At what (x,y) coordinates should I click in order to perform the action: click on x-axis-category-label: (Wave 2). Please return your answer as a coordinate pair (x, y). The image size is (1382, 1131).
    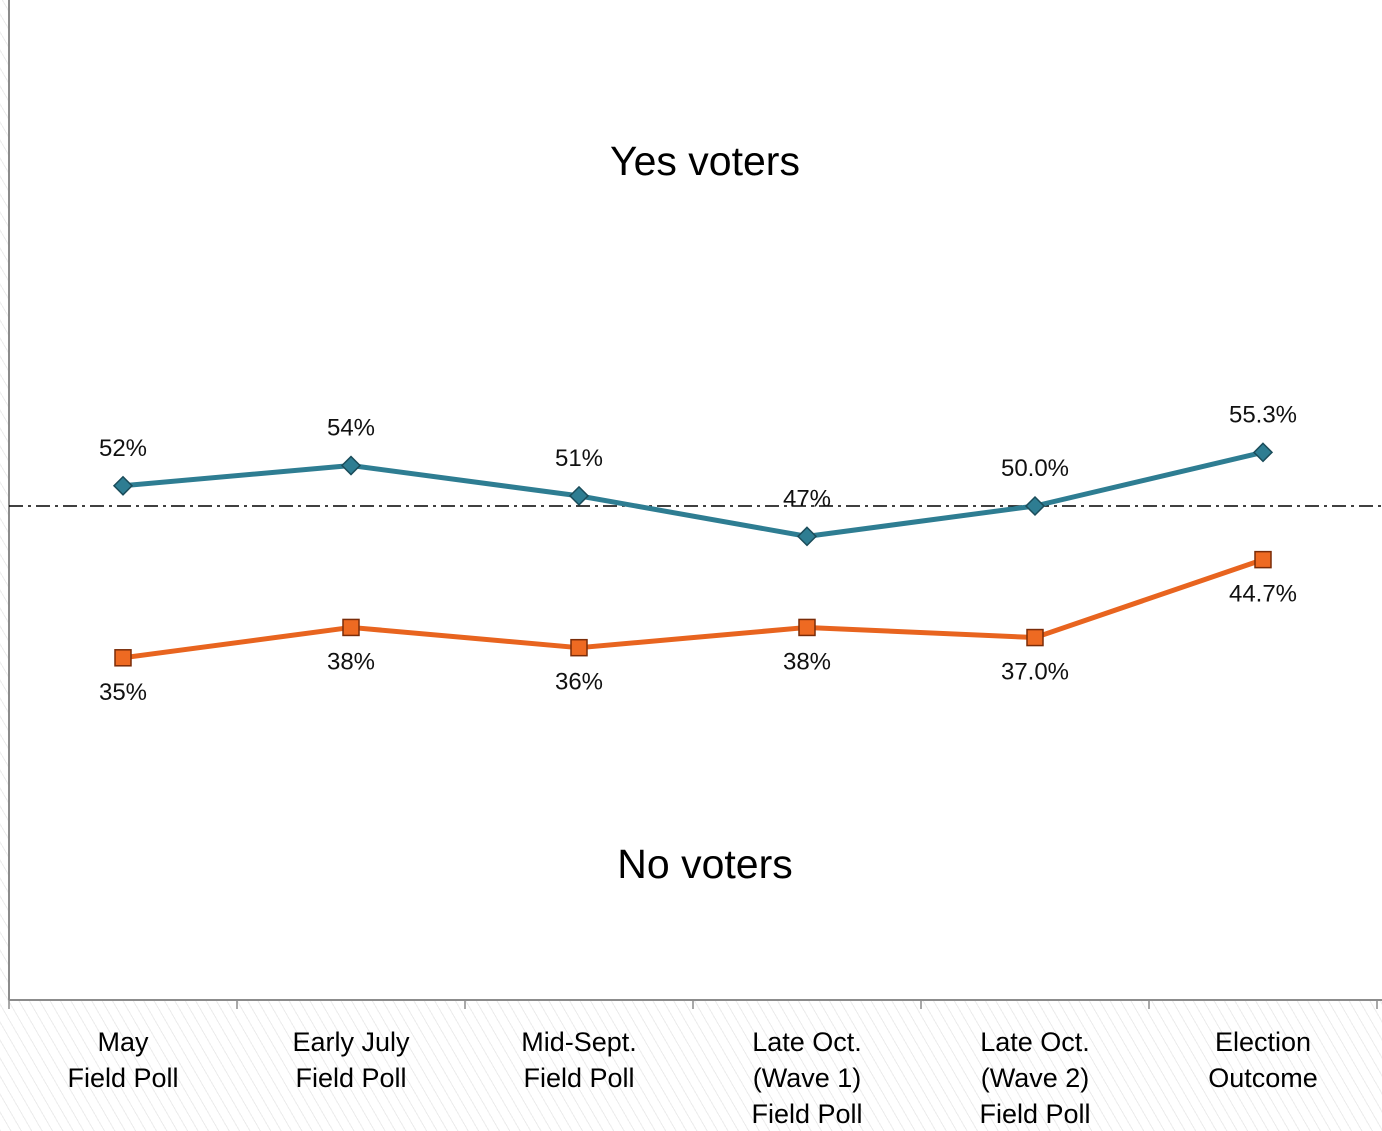
    Looking at the image, I should click on (1035, 1078).